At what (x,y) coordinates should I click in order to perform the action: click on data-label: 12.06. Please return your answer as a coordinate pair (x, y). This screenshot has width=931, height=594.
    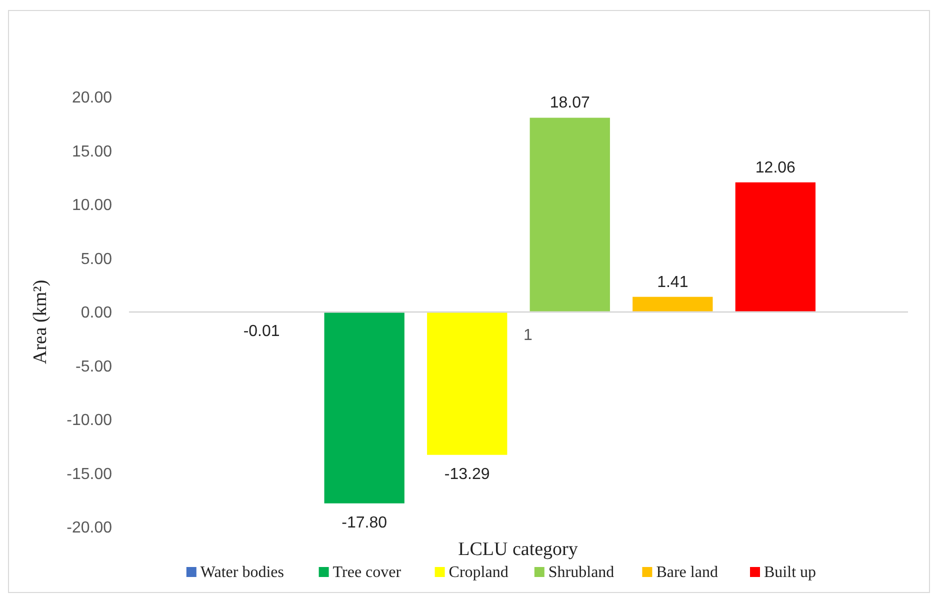
    Looking at the image, I should click on (775, 167).